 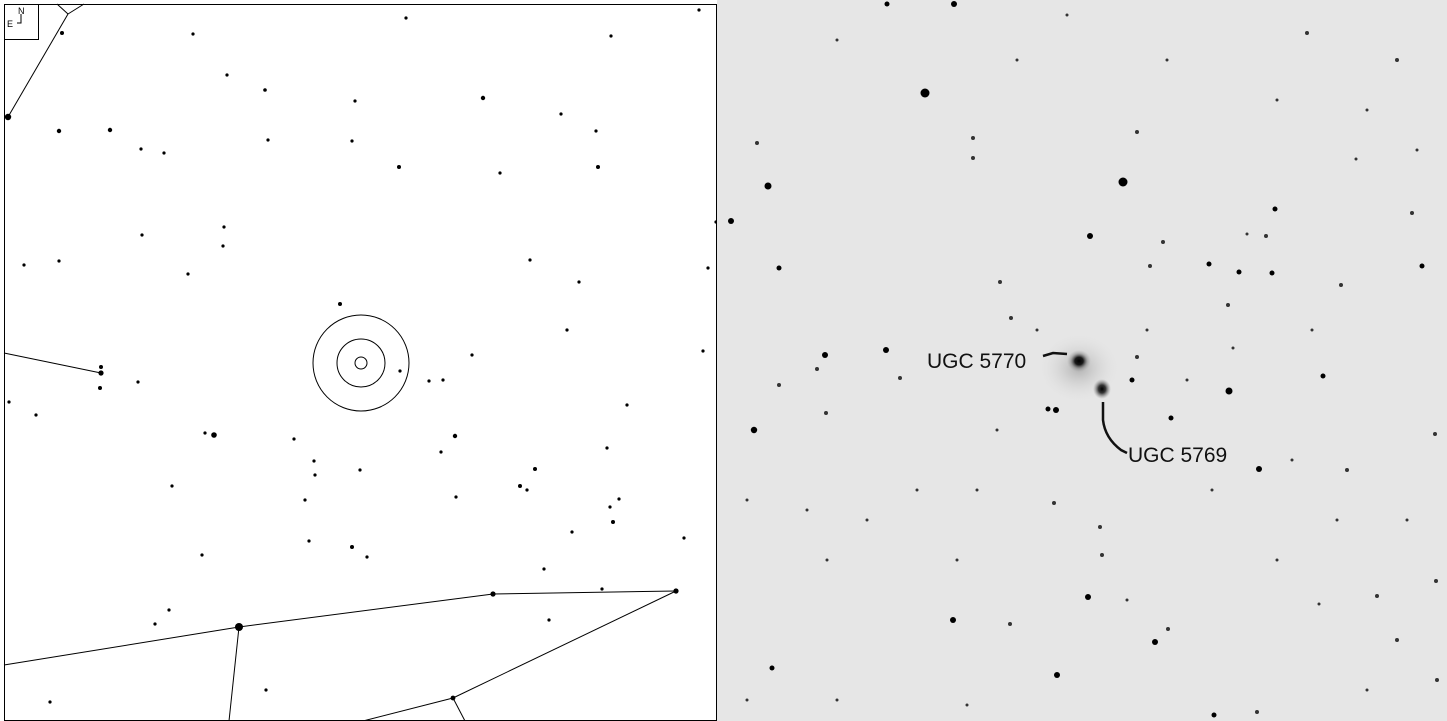 I want to click on ugc5770-label: UGC 5770, so click(x=976, y=361).